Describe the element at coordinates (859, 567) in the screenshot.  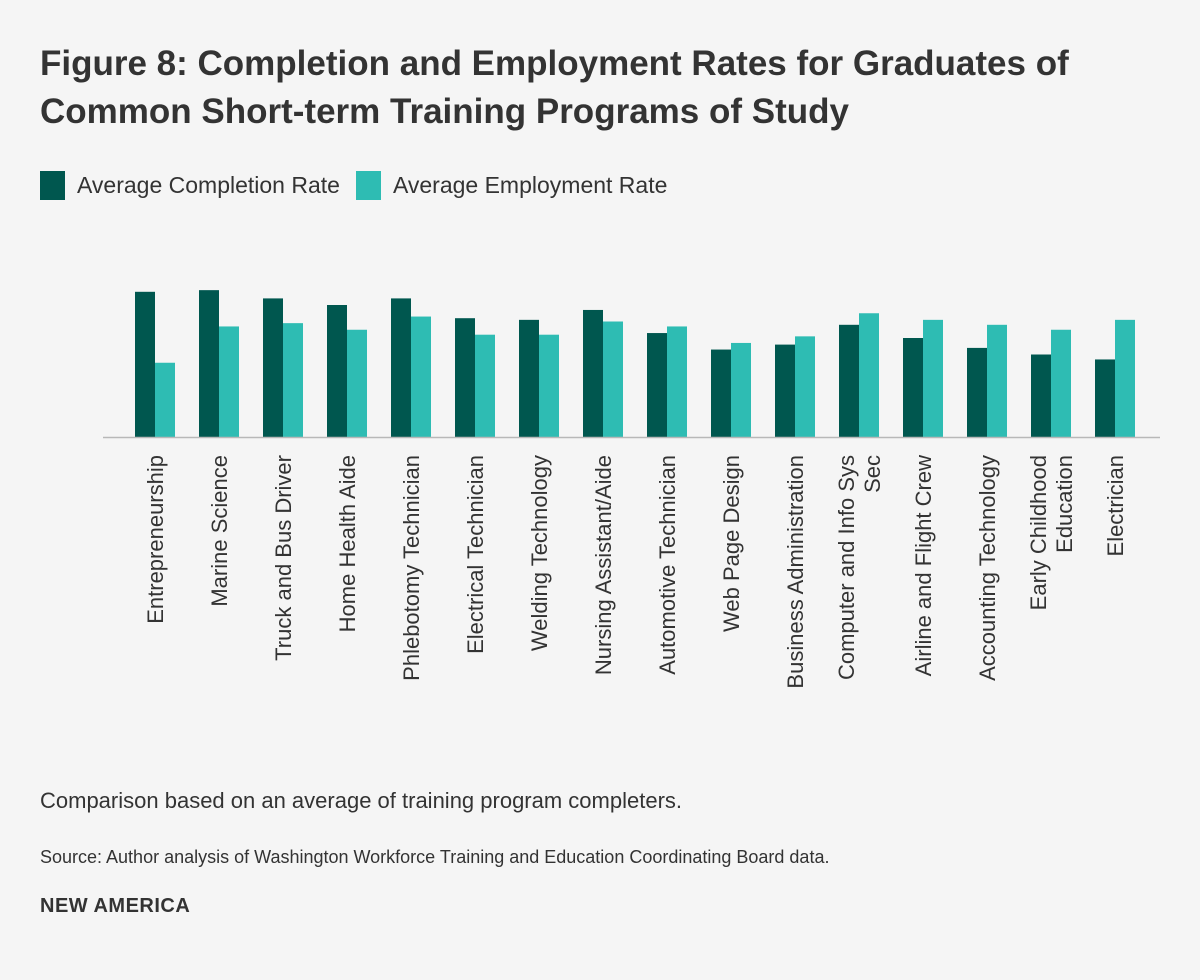
I see `x-tick-label-12: Computer and Info SysSec` at that location.